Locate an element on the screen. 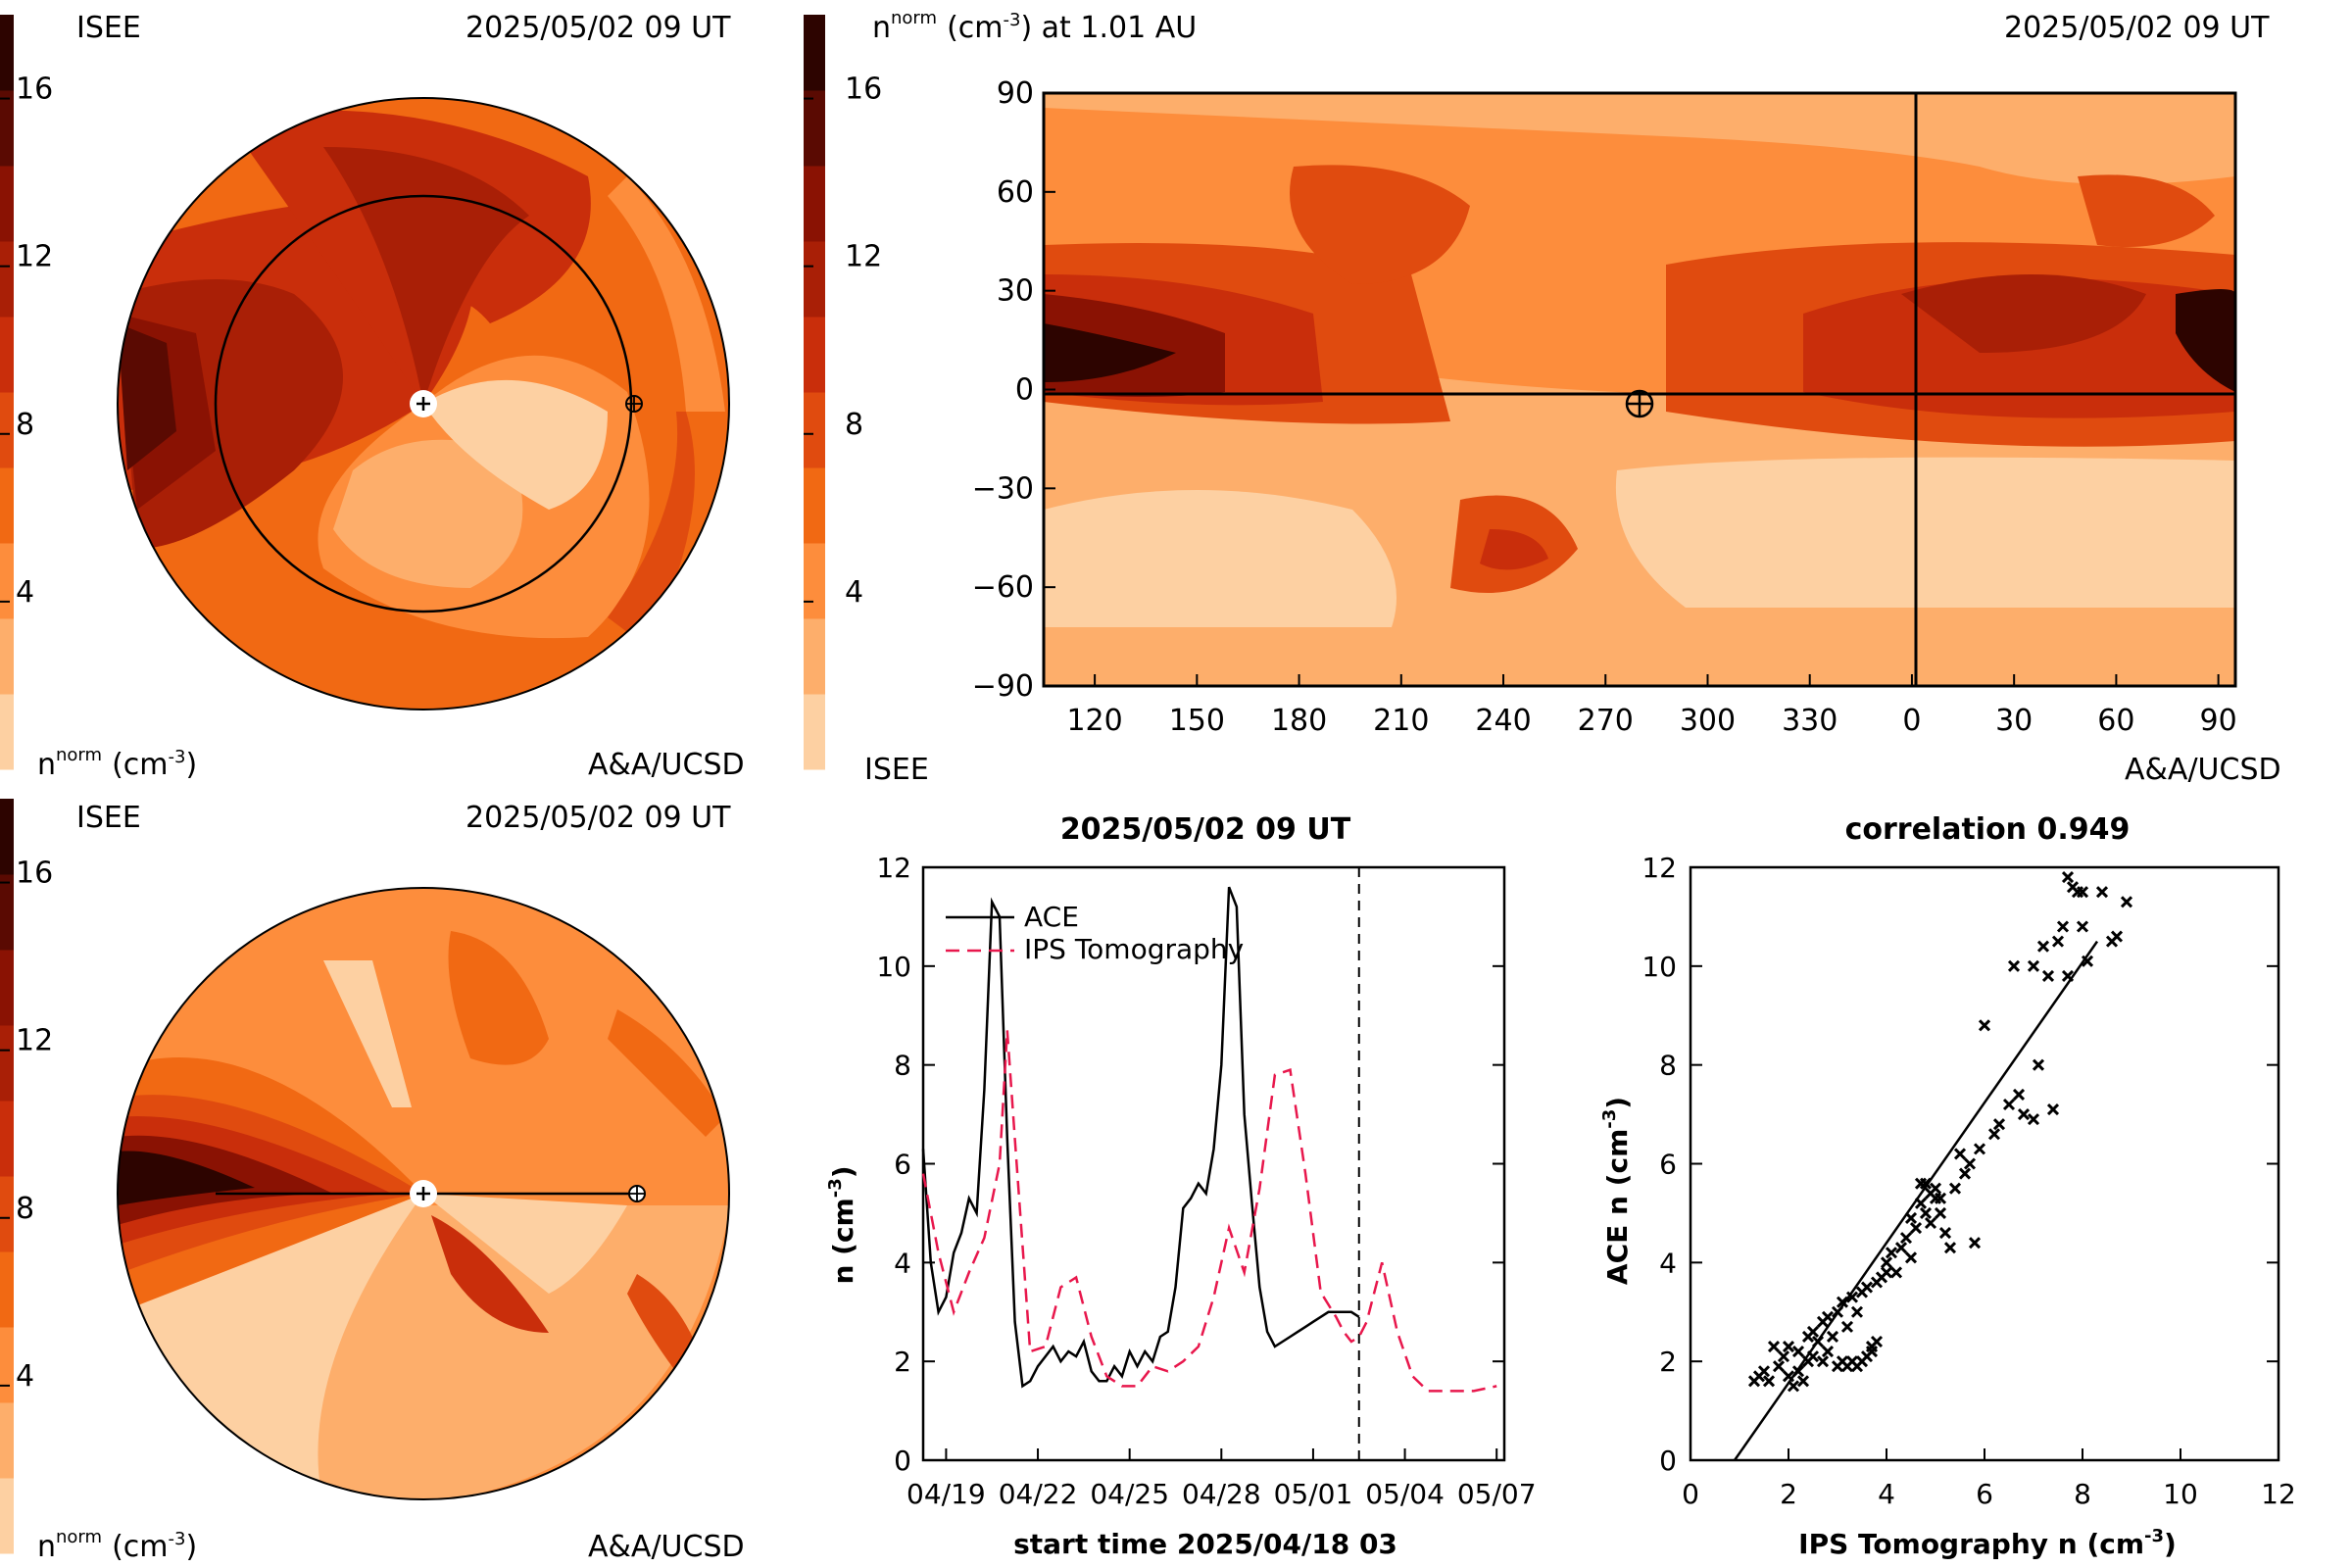 Image resolution: width=2352 pixels, height=1568 pixels. isee-label: ISEE is located at coordinates (108, 28).